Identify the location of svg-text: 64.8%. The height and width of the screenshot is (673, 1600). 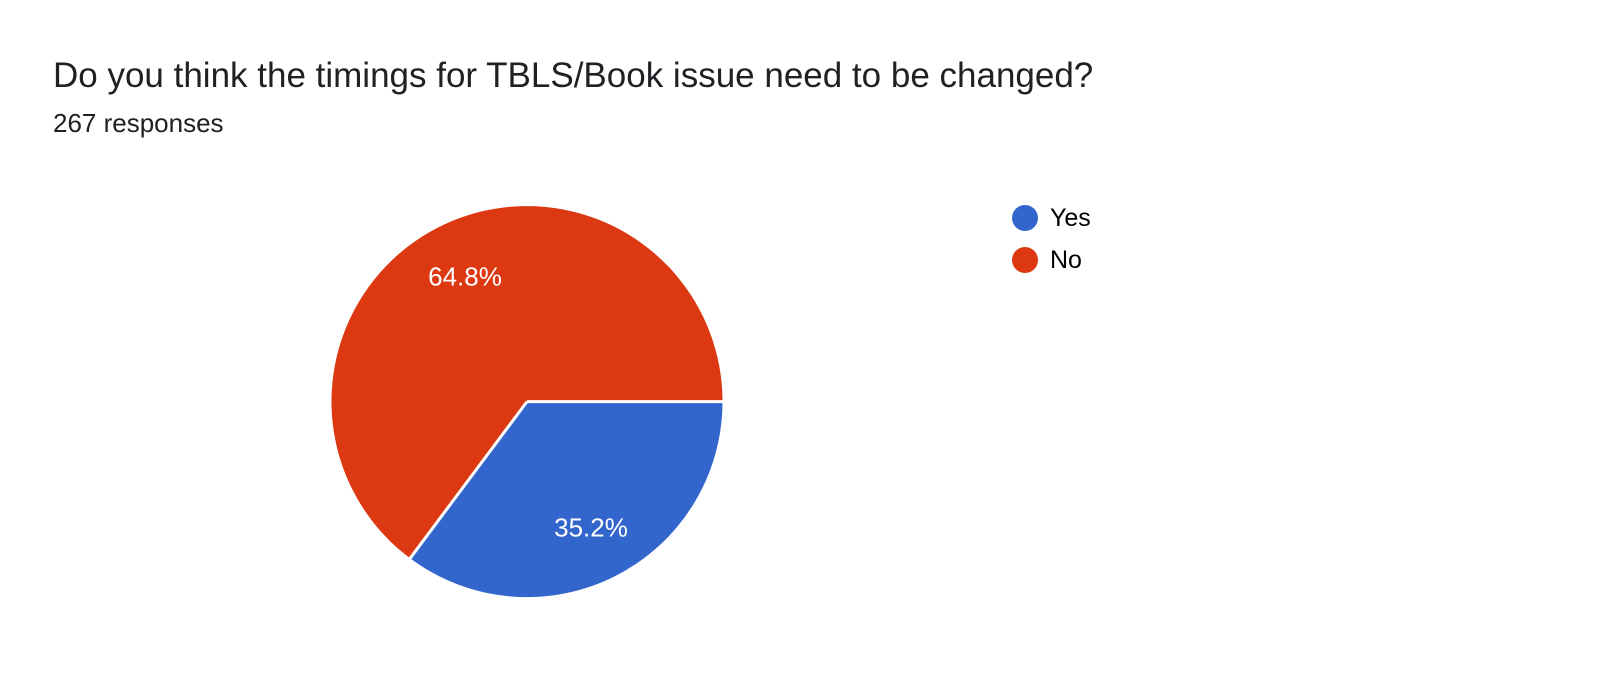
(465, 277).